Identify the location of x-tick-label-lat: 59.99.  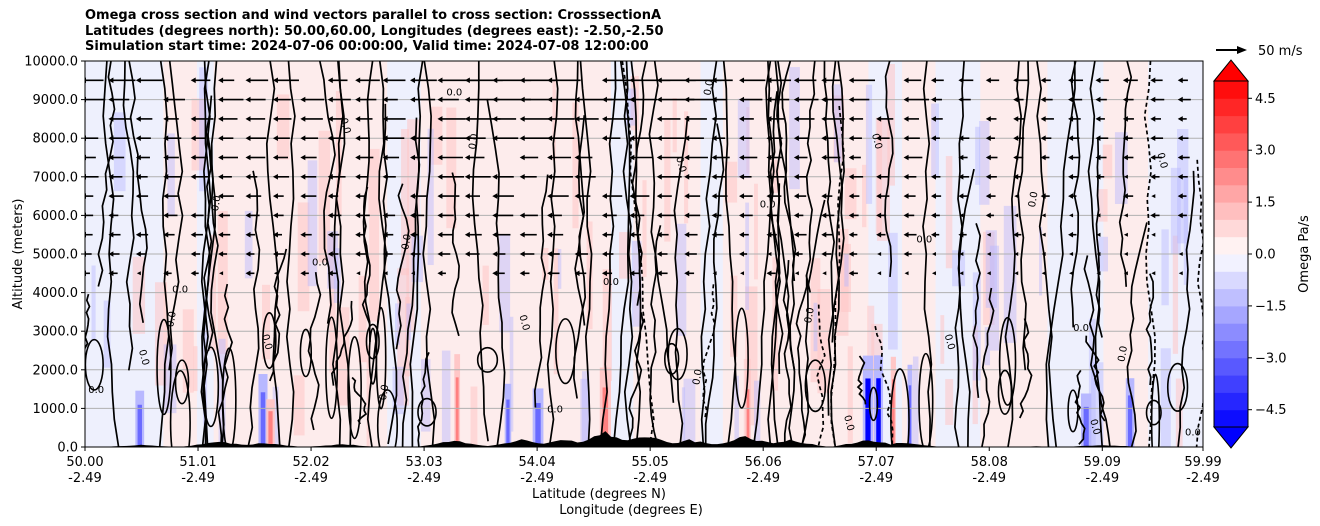
(1202, 462).